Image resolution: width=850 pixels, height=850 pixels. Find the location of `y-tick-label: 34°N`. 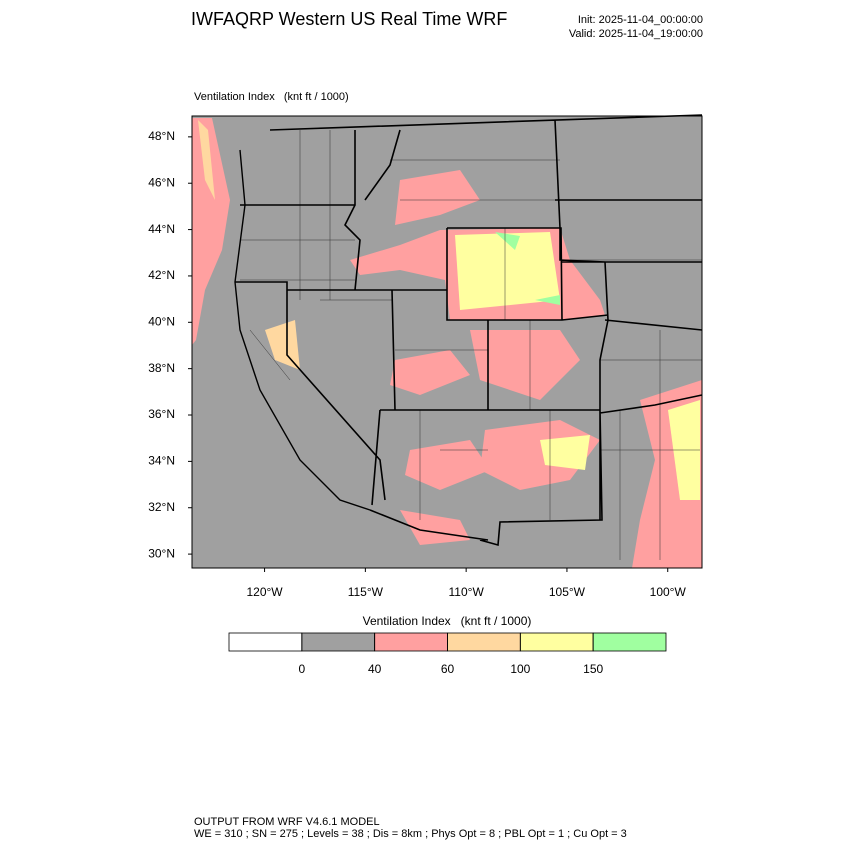

y-tick-label: 34°N is located at coordinates (161, 461).